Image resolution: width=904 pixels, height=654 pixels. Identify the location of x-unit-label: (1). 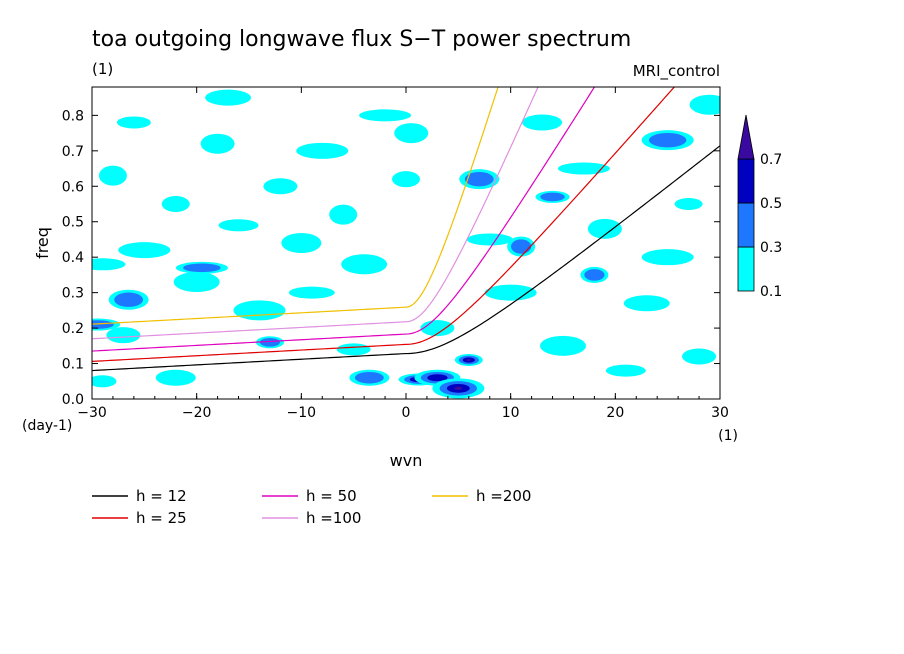
(728, 436).